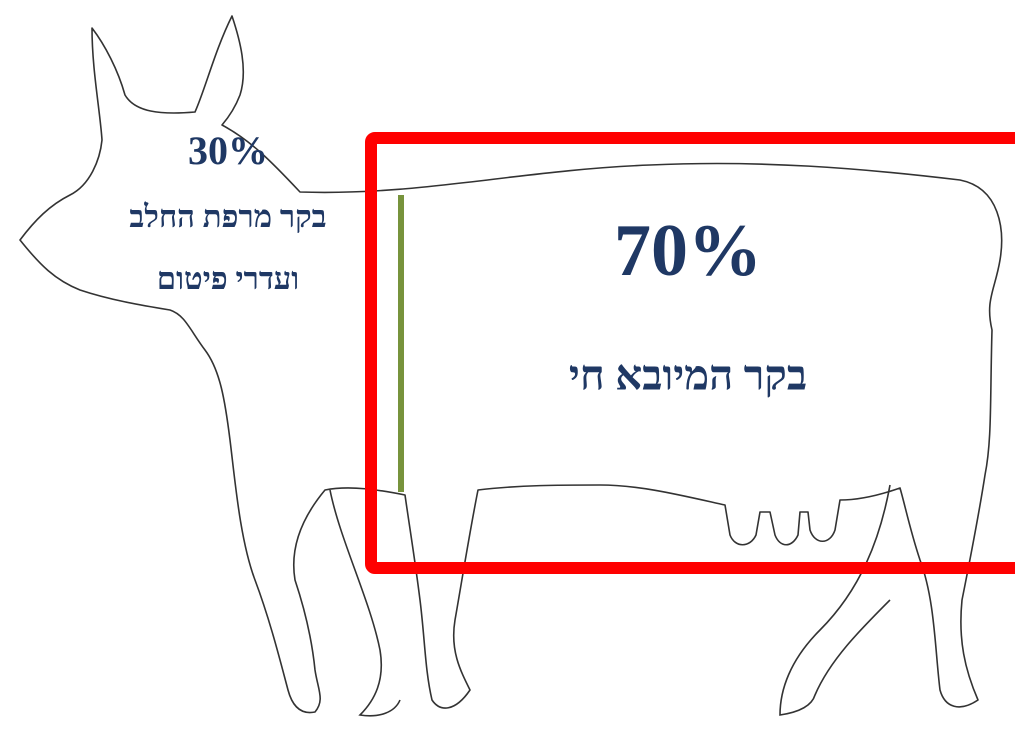 The height and width of the screenshot is (735, 1015). I want to click on right-label: בקר המיובא חי, so click(688, 377).